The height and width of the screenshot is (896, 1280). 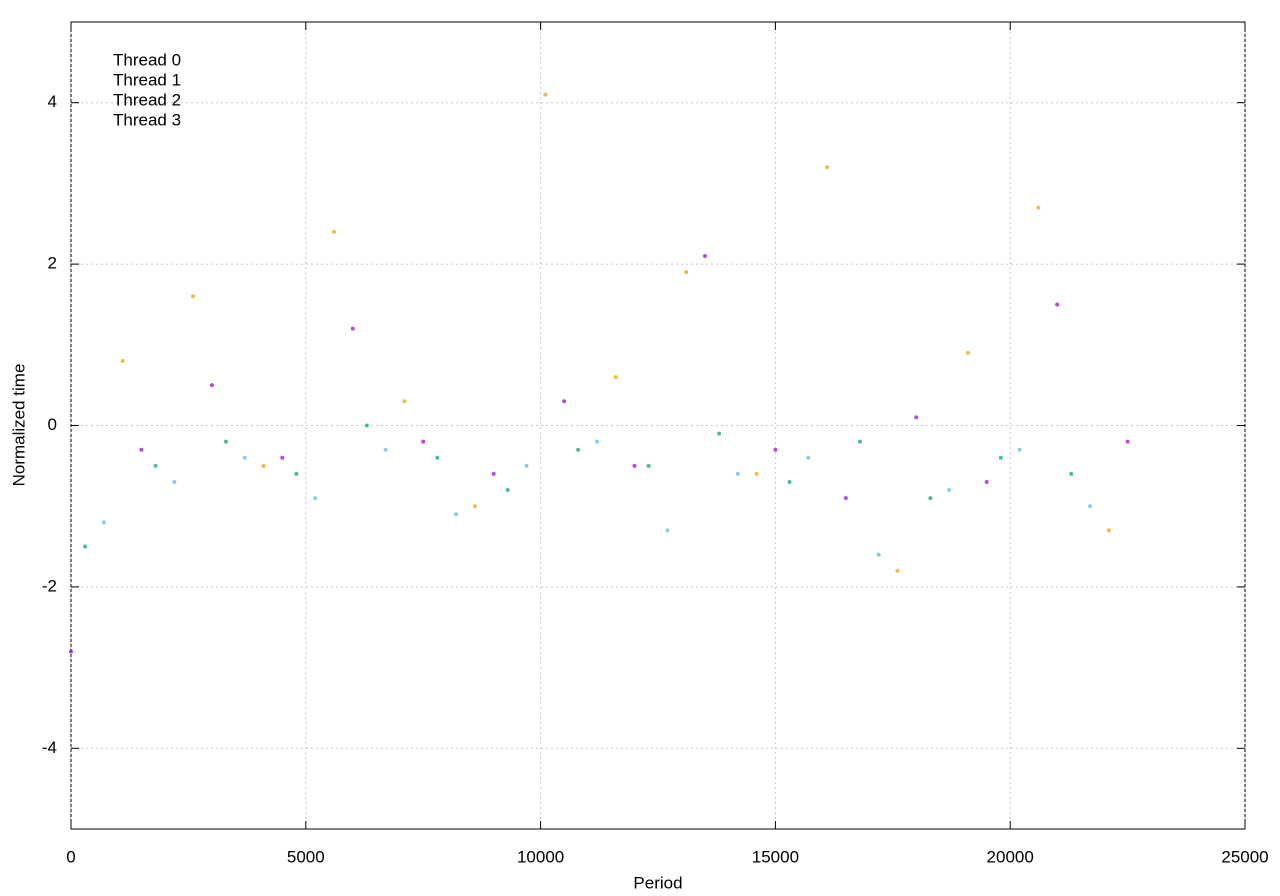 I want to click on y-tick-label: 0, so click(x=52, y=424).